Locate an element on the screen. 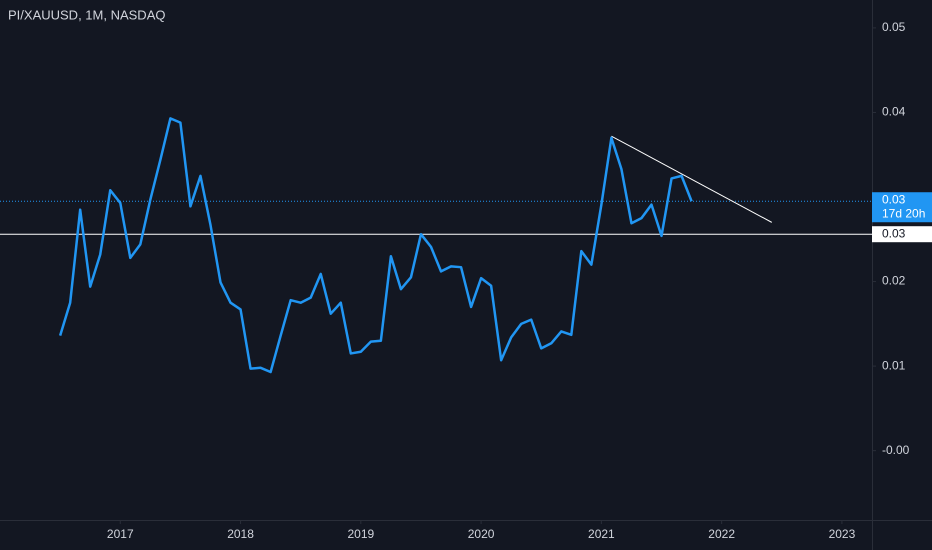 This screenshot has width=932, height=550. y-tick-label: 0.02 is located at coordinates (894, 281).